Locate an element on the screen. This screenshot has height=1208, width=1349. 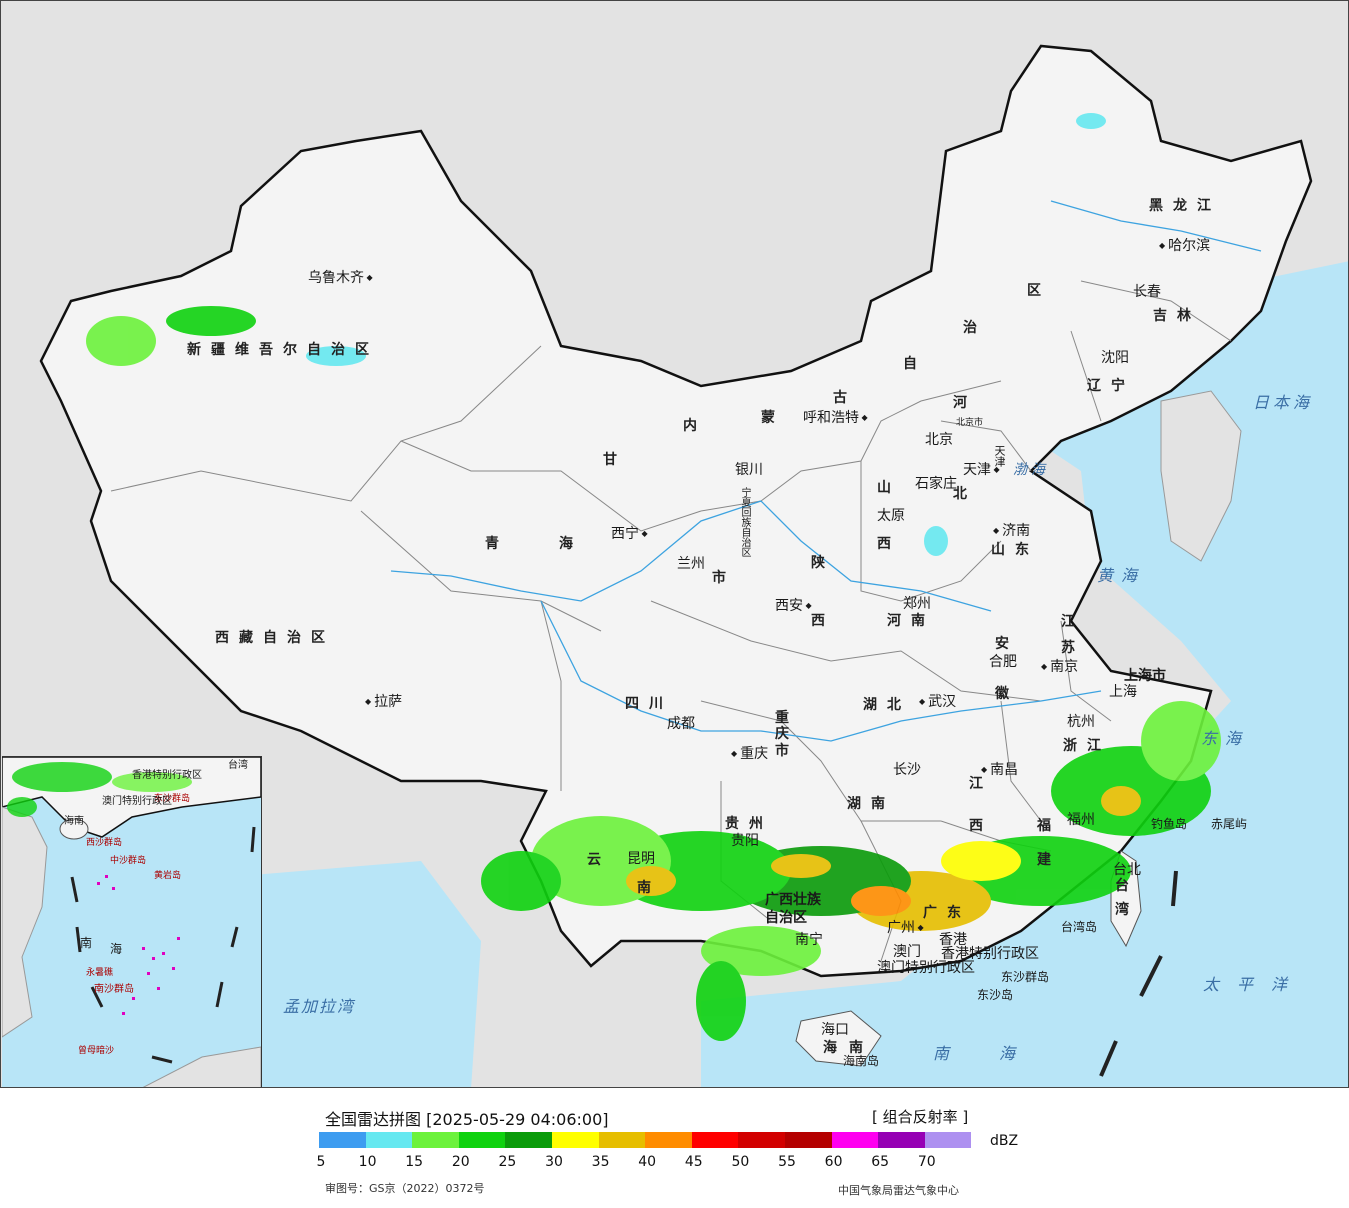
inset-nanhai-b: 海 is located at coordinates (116, 949).